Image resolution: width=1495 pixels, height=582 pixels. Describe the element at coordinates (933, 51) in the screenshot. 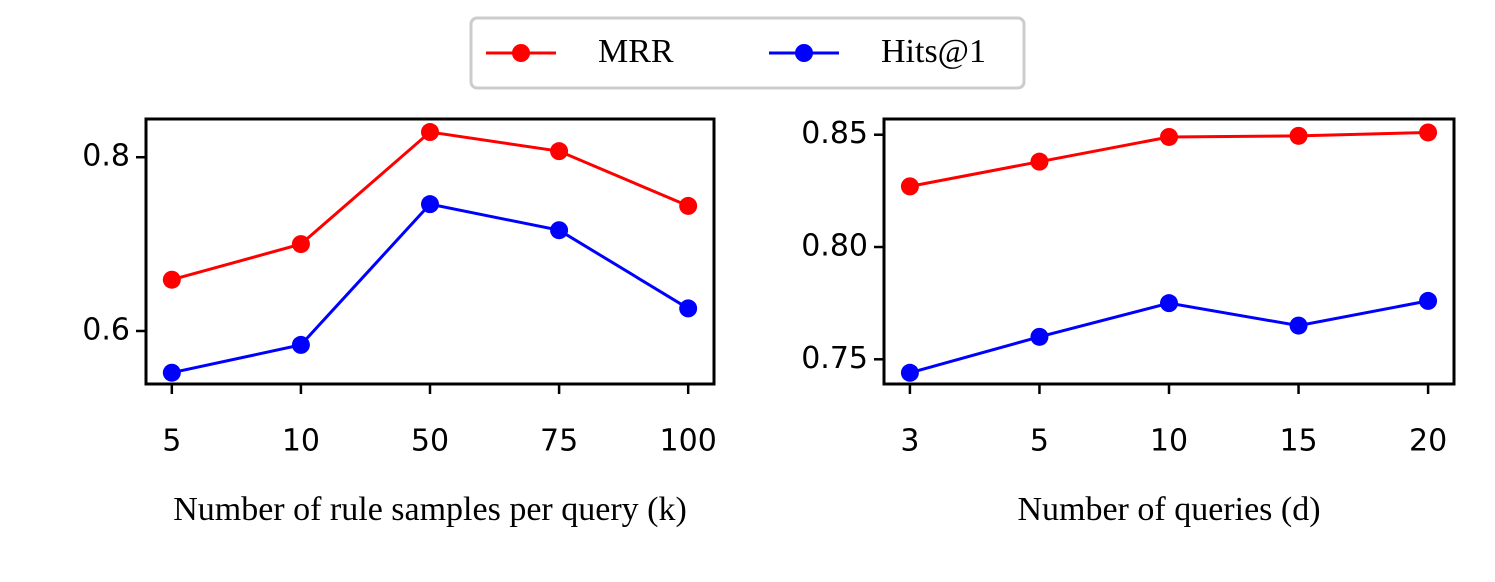

I see `legend-label: Hits@1` at that location.